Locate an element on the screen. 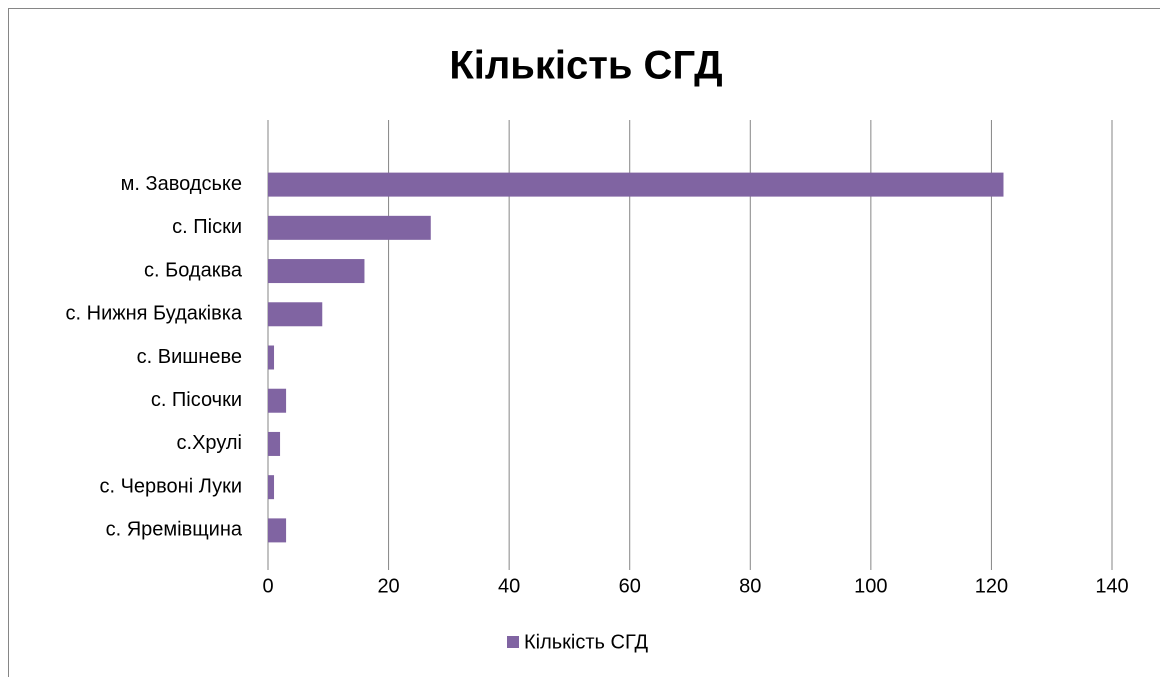 The height and width of the screenshot is (677, 1160). x-tick-label: 60 is located at coordinates (630, 586).